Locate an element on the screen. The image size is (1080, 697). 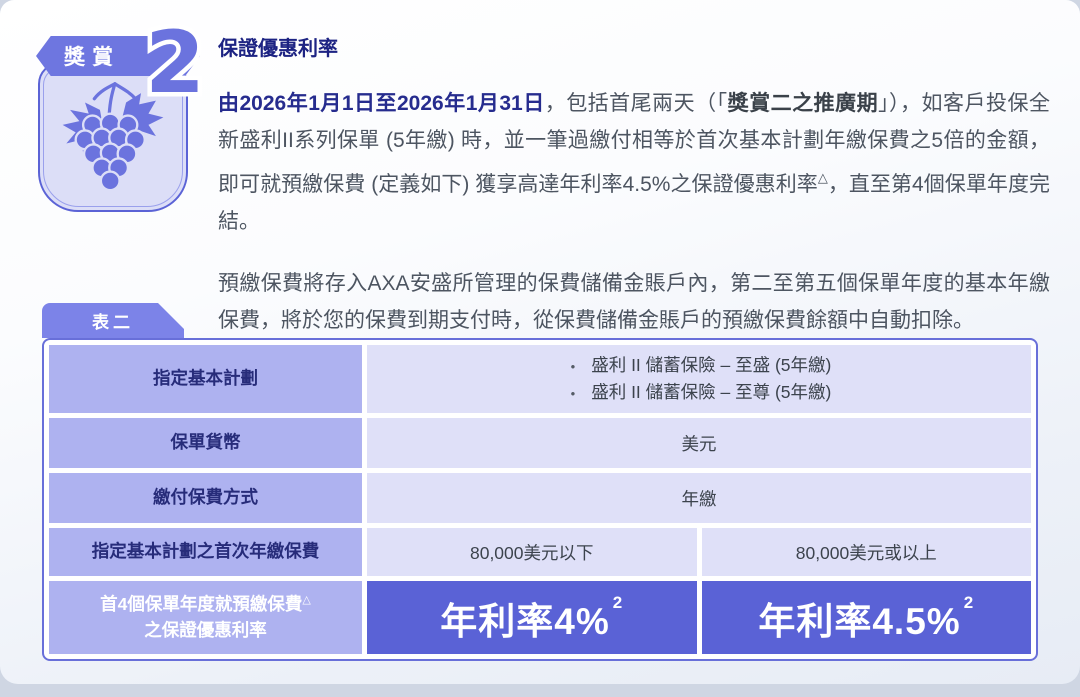
section-heading: 保證優惠利率 is located at coordinates (278, 49).